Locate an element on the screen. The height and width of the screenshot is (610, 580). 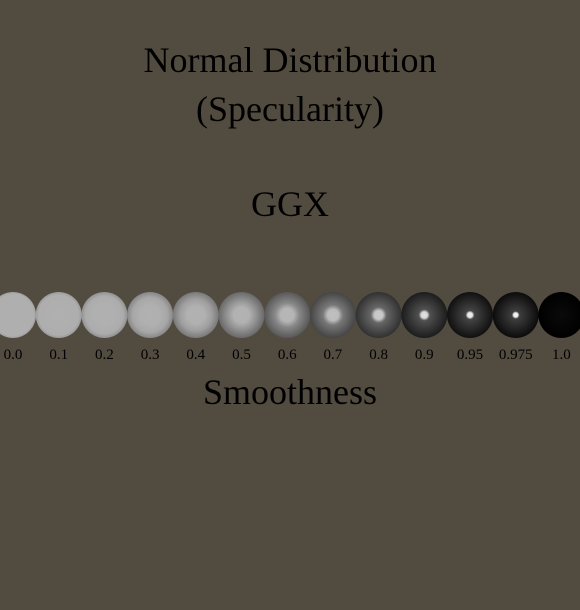
tick-label: 0.9 is located at coordinates (424, 355).